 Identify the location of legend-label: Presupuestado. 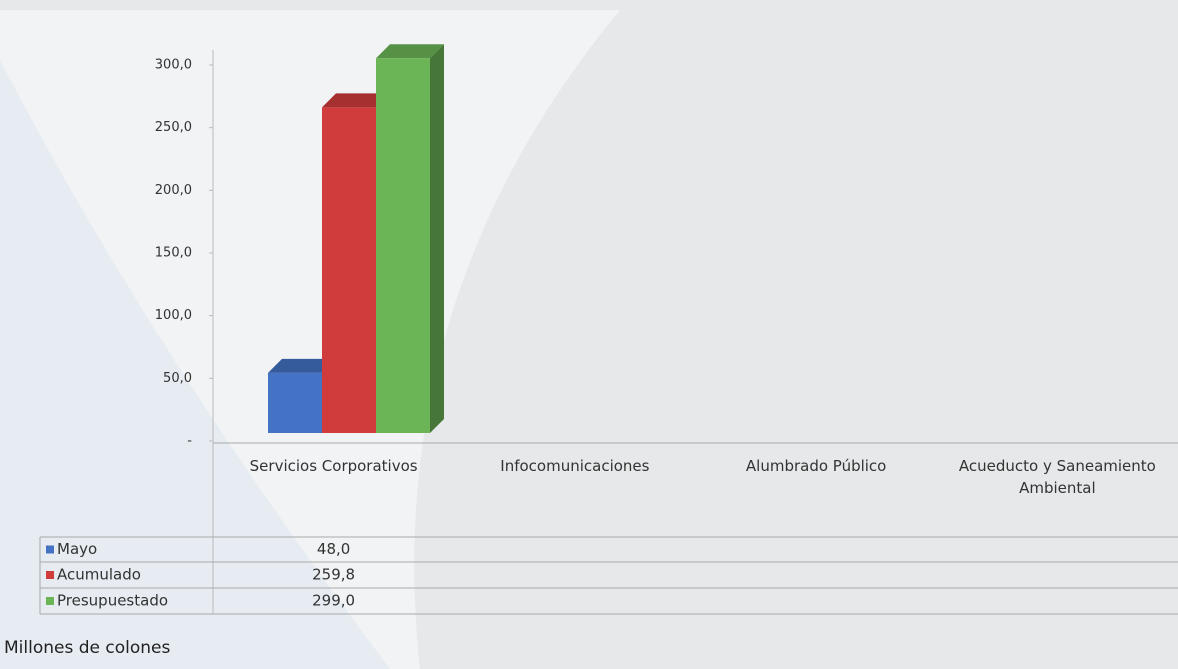
(112, 601).